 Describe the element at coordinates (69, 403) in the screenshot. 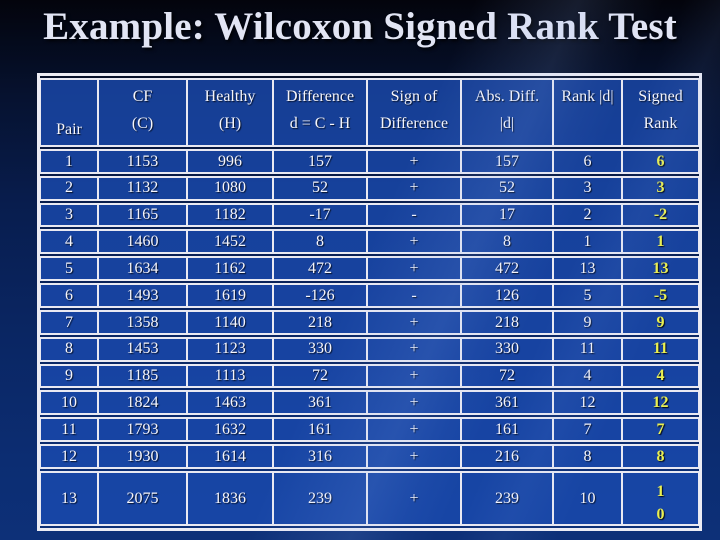

I see `cell-pair: 10` at that location.